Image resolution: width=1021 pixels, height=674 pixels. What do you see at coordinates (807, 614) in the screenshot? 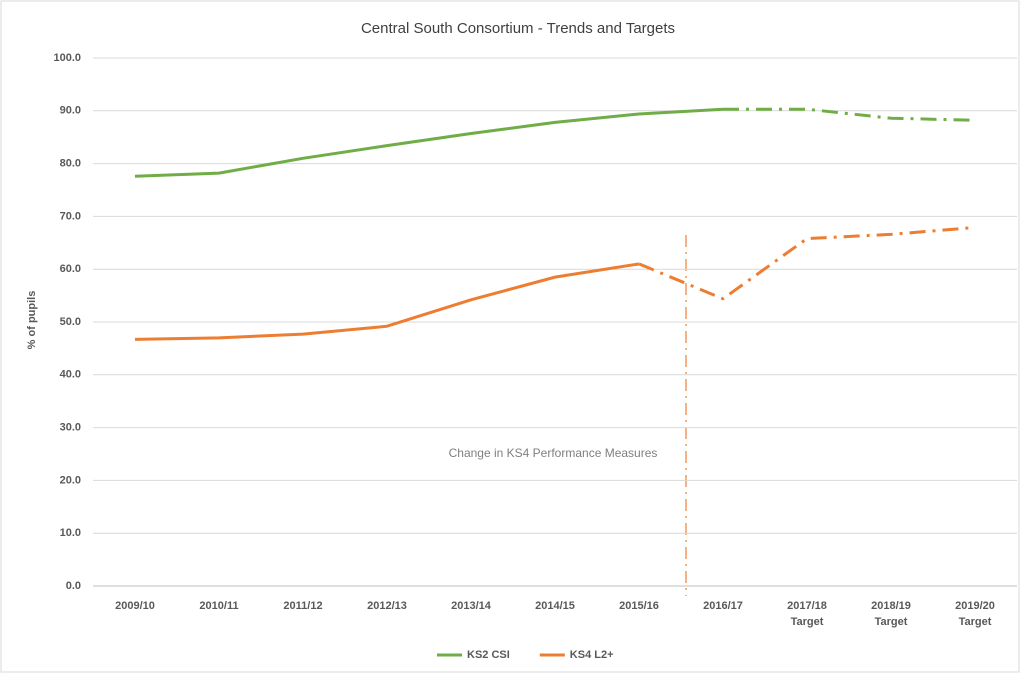
I see `x-tick-label: 2017/18 Target` at bounding box center [807, 614].